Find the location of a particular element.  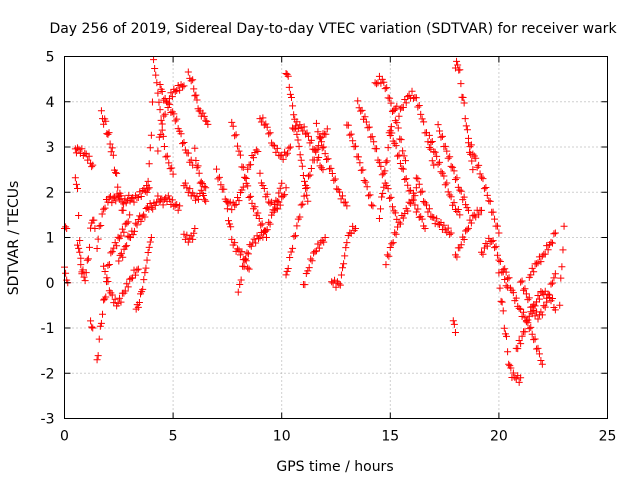

x-tick-label: 20 is located at coordinates (499, 437).